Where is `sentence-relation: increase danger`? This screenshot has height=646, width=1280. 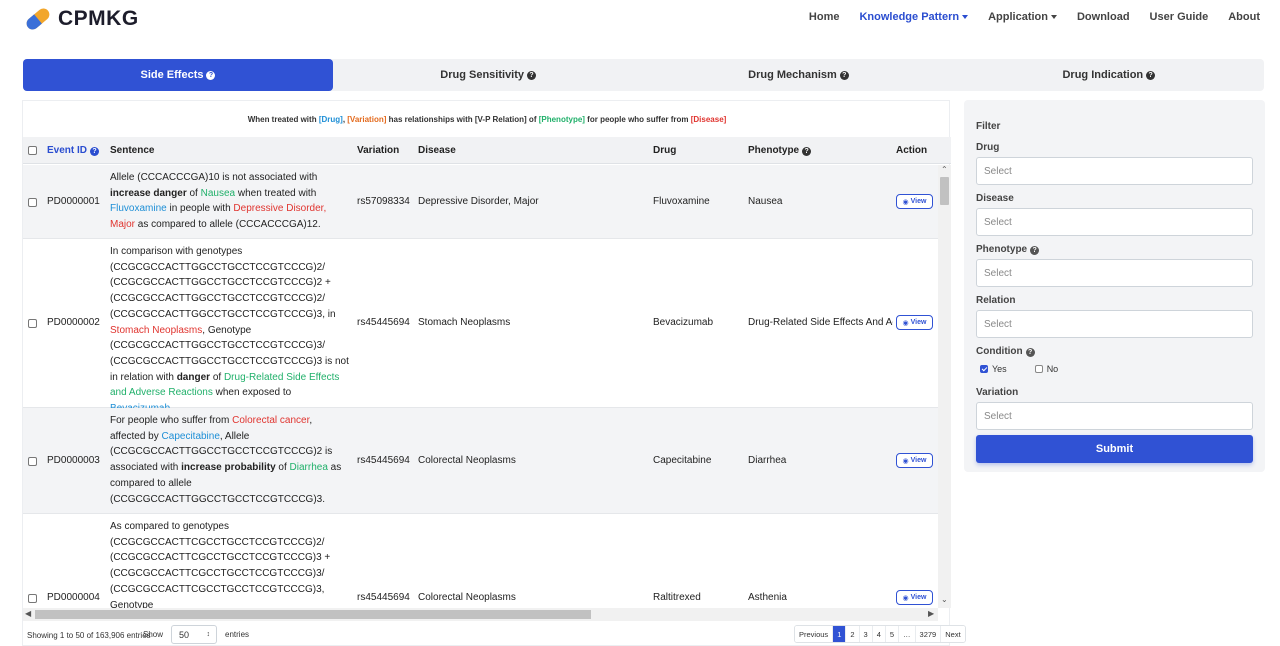 sentence-relation: increase danger is located at coordinates (148, 193).